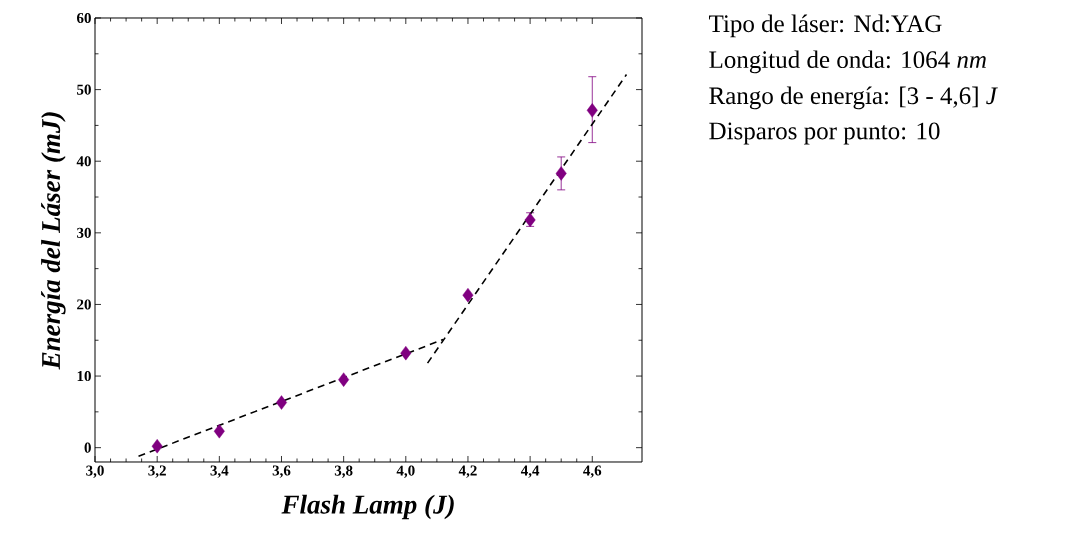 Image resolution: width=1086 pixels, height=551 pixels. What do you see at coordinates (367, 507) in the screenshot?
I see `x-axis-title: Flash Lamp (J)` at bounding box center [367, 507].